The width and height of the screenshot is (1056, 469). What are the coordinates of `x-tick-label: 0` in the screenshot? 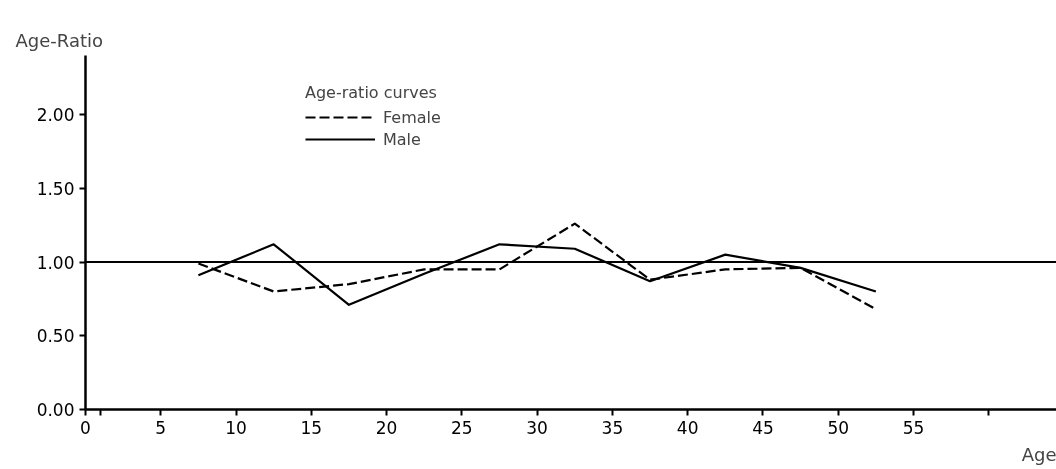 It's located at (85, 427).